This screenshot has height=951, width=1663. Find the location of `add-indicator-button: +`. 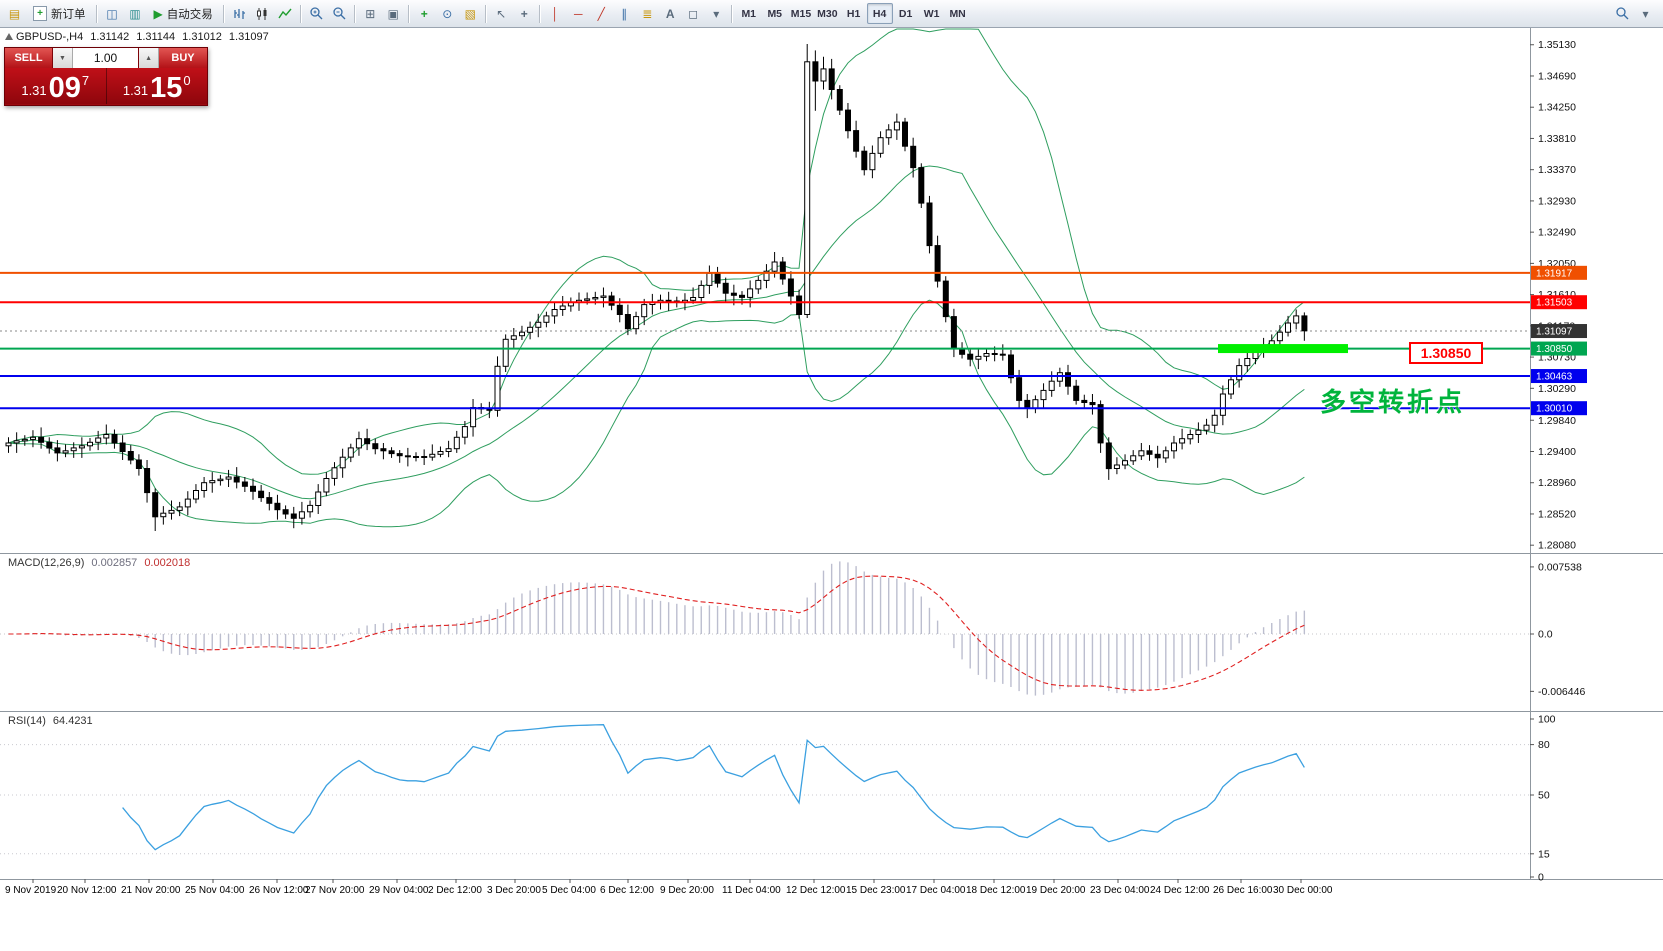

add-indicator-button: + is located at coordinates (424, 13).